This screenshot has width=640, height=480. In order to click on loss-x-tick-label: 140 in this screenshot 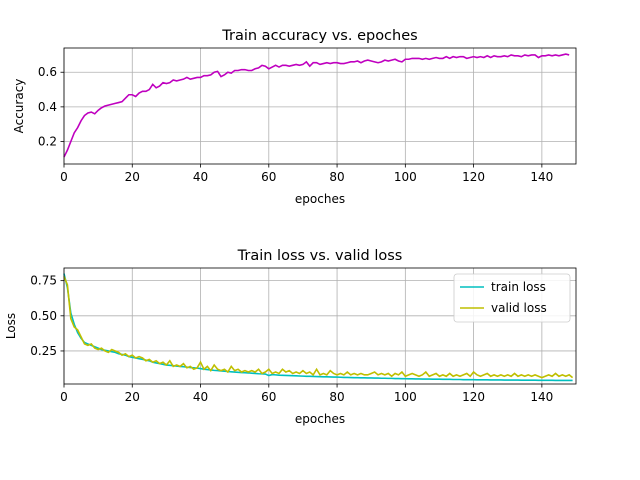, I will do `click(541, 397)`.